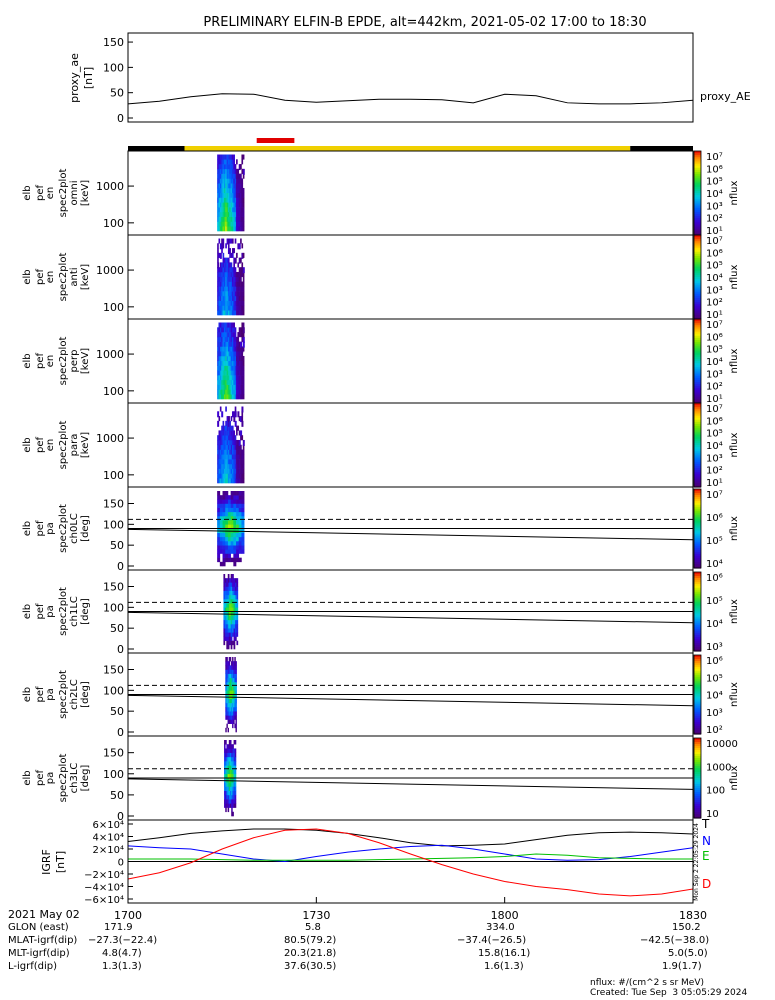 The height and width of the screenshot is (1000, 775). Describe the element at coordinates (74, 528) in the screenshot. I see `pa-ylabel: ch0LC` at that location.